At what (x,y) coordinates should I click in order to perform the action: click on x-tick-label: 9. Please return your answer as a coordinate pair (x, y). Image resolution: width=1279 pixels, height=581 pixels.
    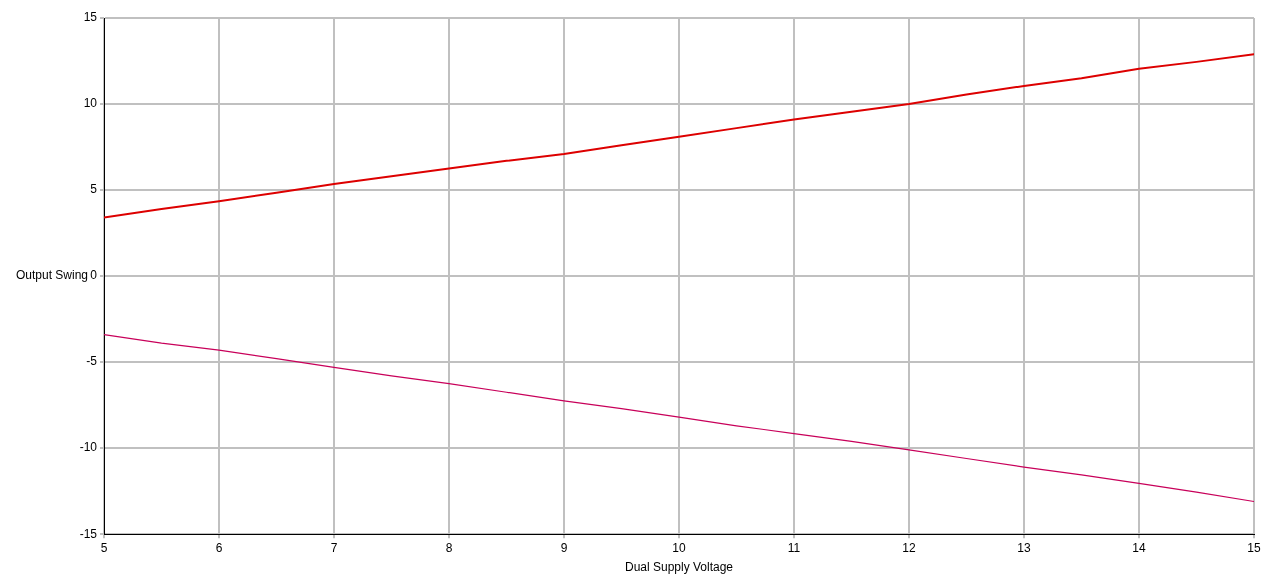
    Looking at the image, I should click on (564, 547).